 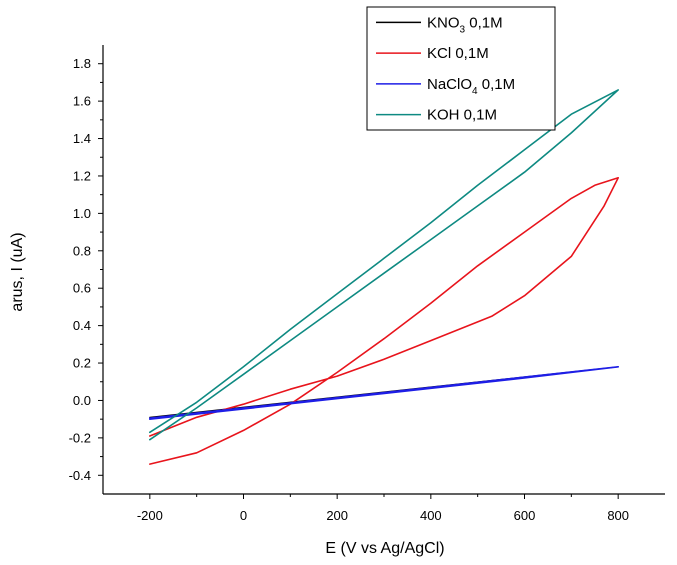 What do you see at coordinates (431, 515) in the screenshot?
I see `x-tick-label: 400` at bounding box center [431, 515].